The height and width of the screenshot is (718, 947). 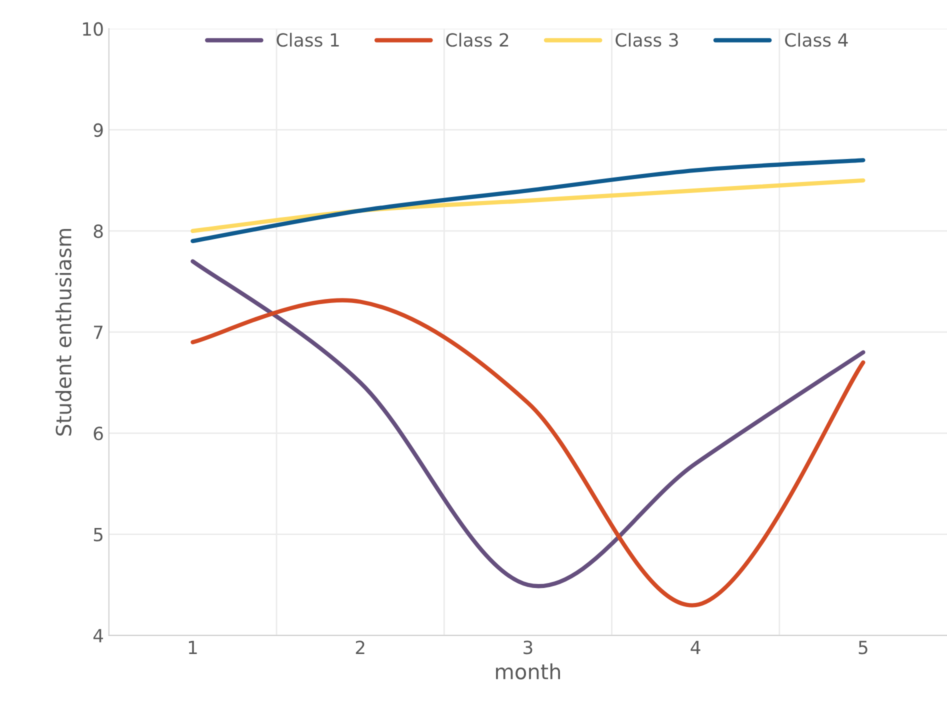 What do you see at coordinates (647, 39) in the screenshot?
I see `legend-label: Class 3` at bounding box center [647, 39].